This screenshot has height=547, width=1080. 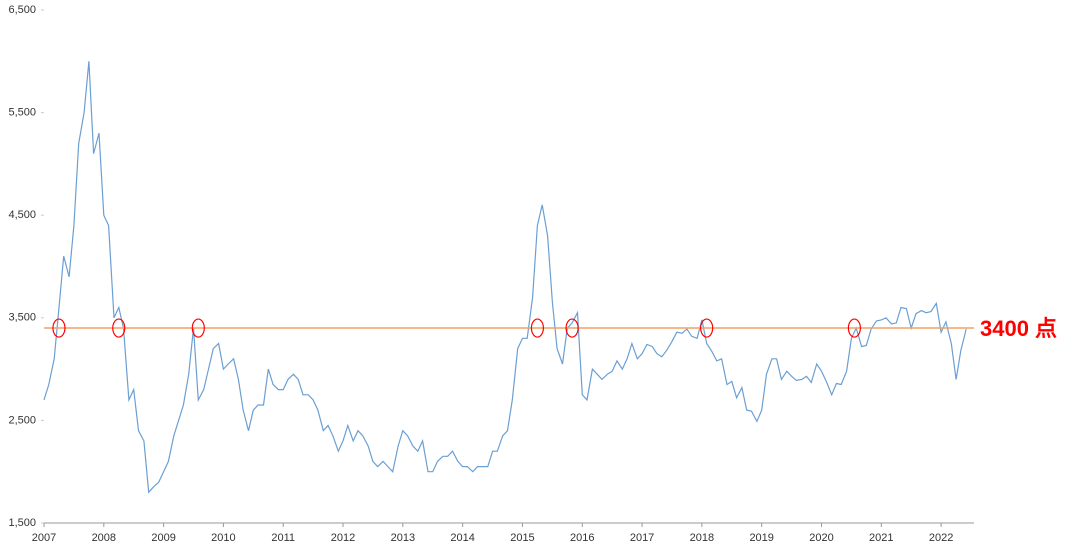 I want to click on x-tick-label: 2017, so click(x=642, y=538).